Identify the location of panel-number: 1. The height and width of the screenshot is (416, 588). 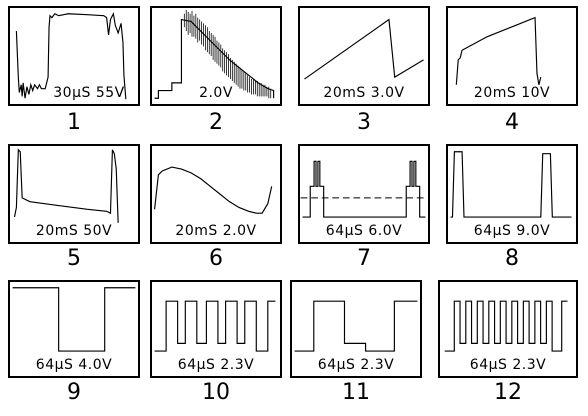
(74, 122).